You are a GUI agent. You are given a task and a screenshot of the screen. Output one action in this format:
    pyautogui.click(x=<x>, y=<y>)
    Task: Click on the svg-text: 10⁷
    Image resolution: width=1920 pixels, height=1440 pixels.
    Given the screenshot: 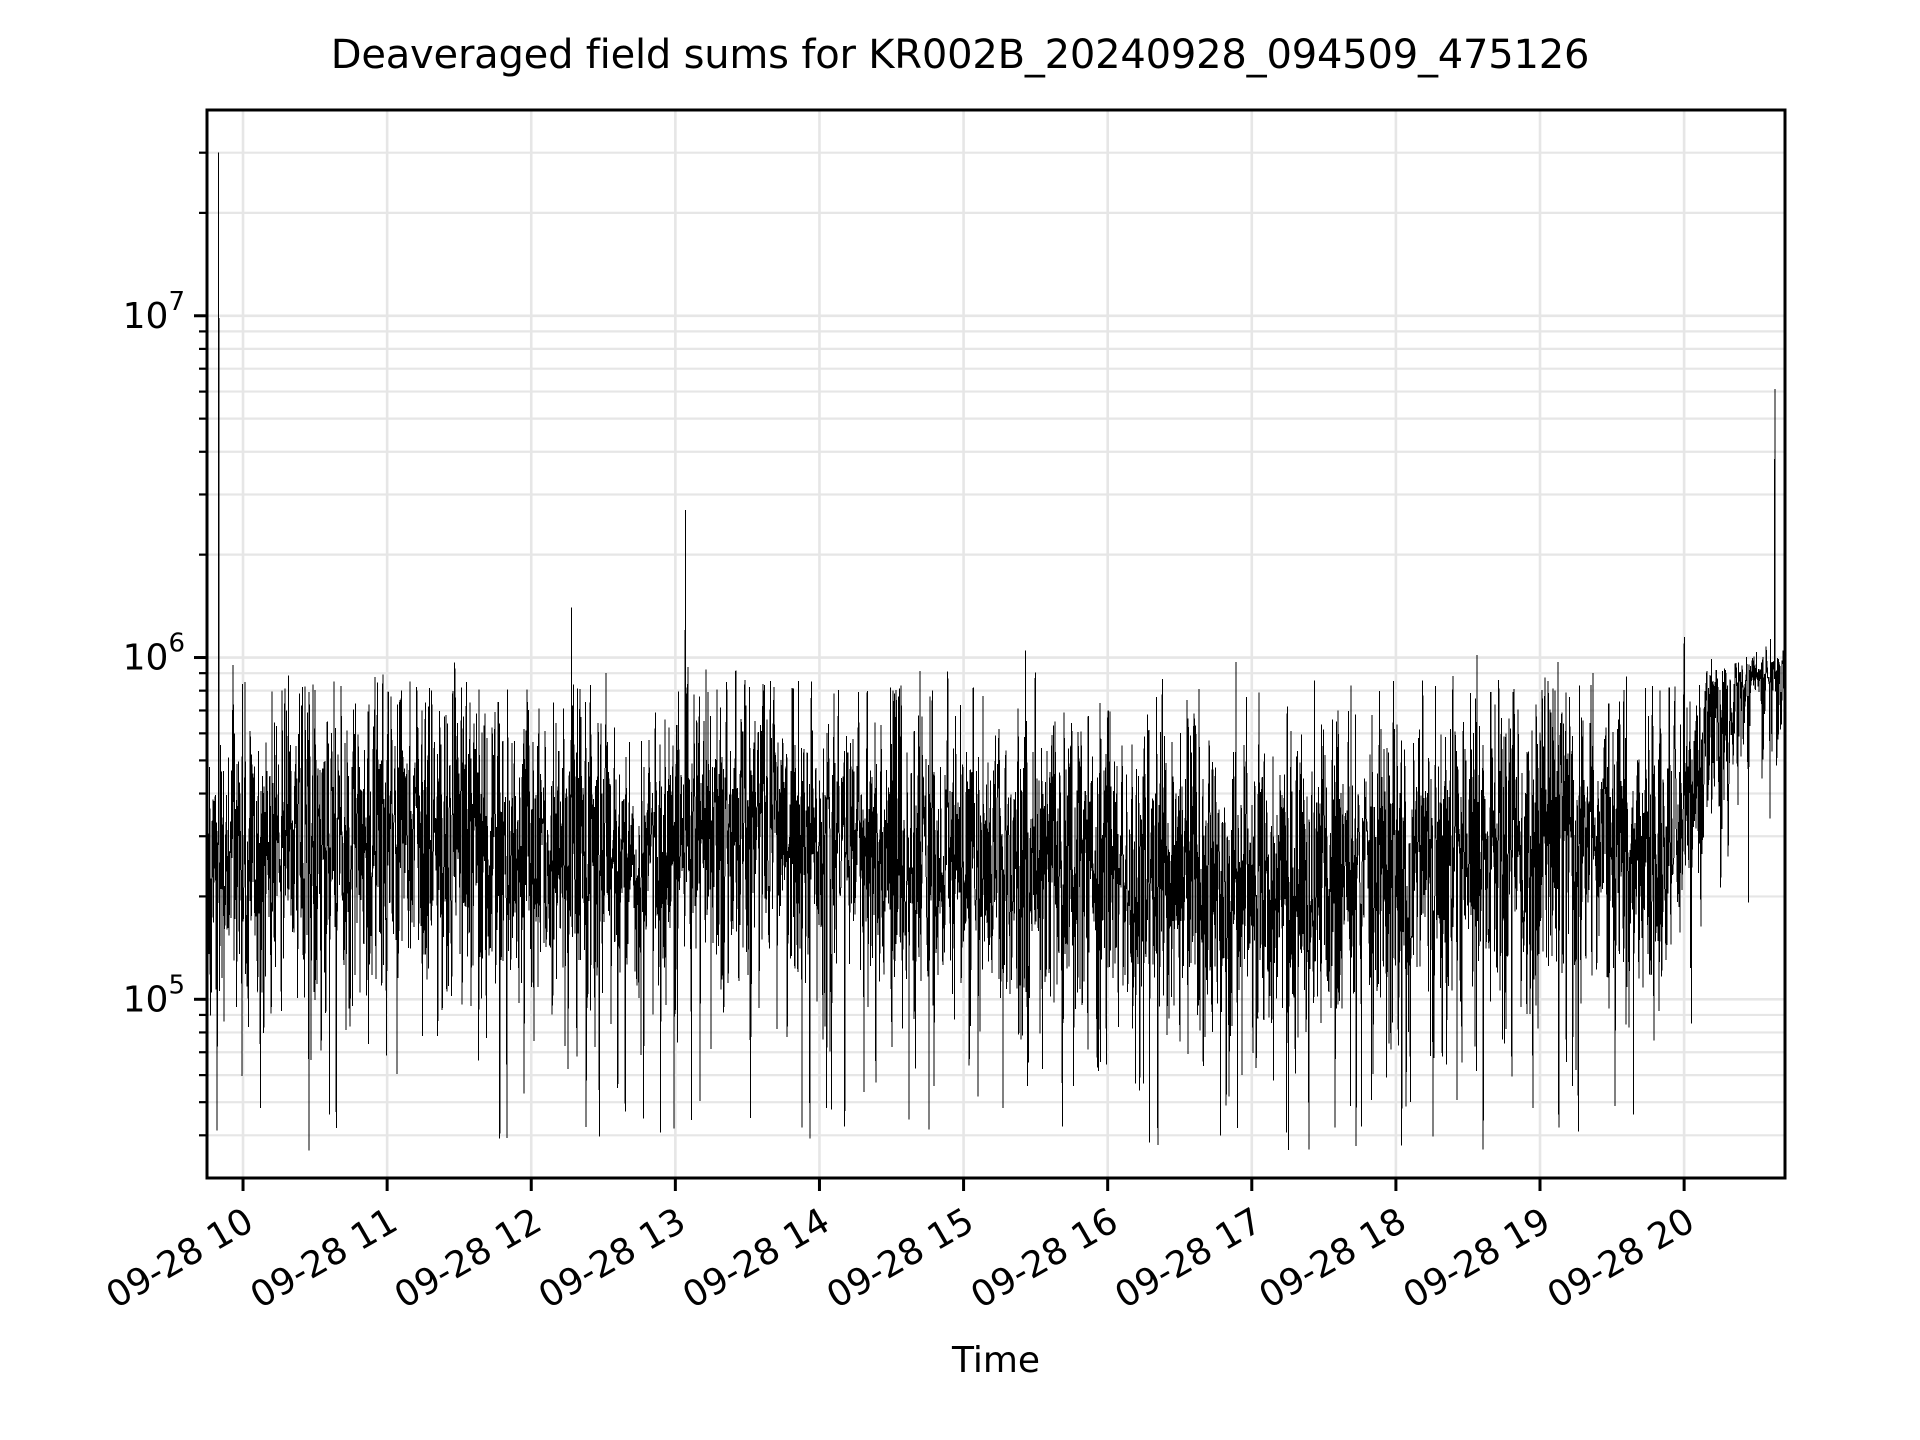 What is the action you would take?
    pyautogui.click(x=154, y=312)
    